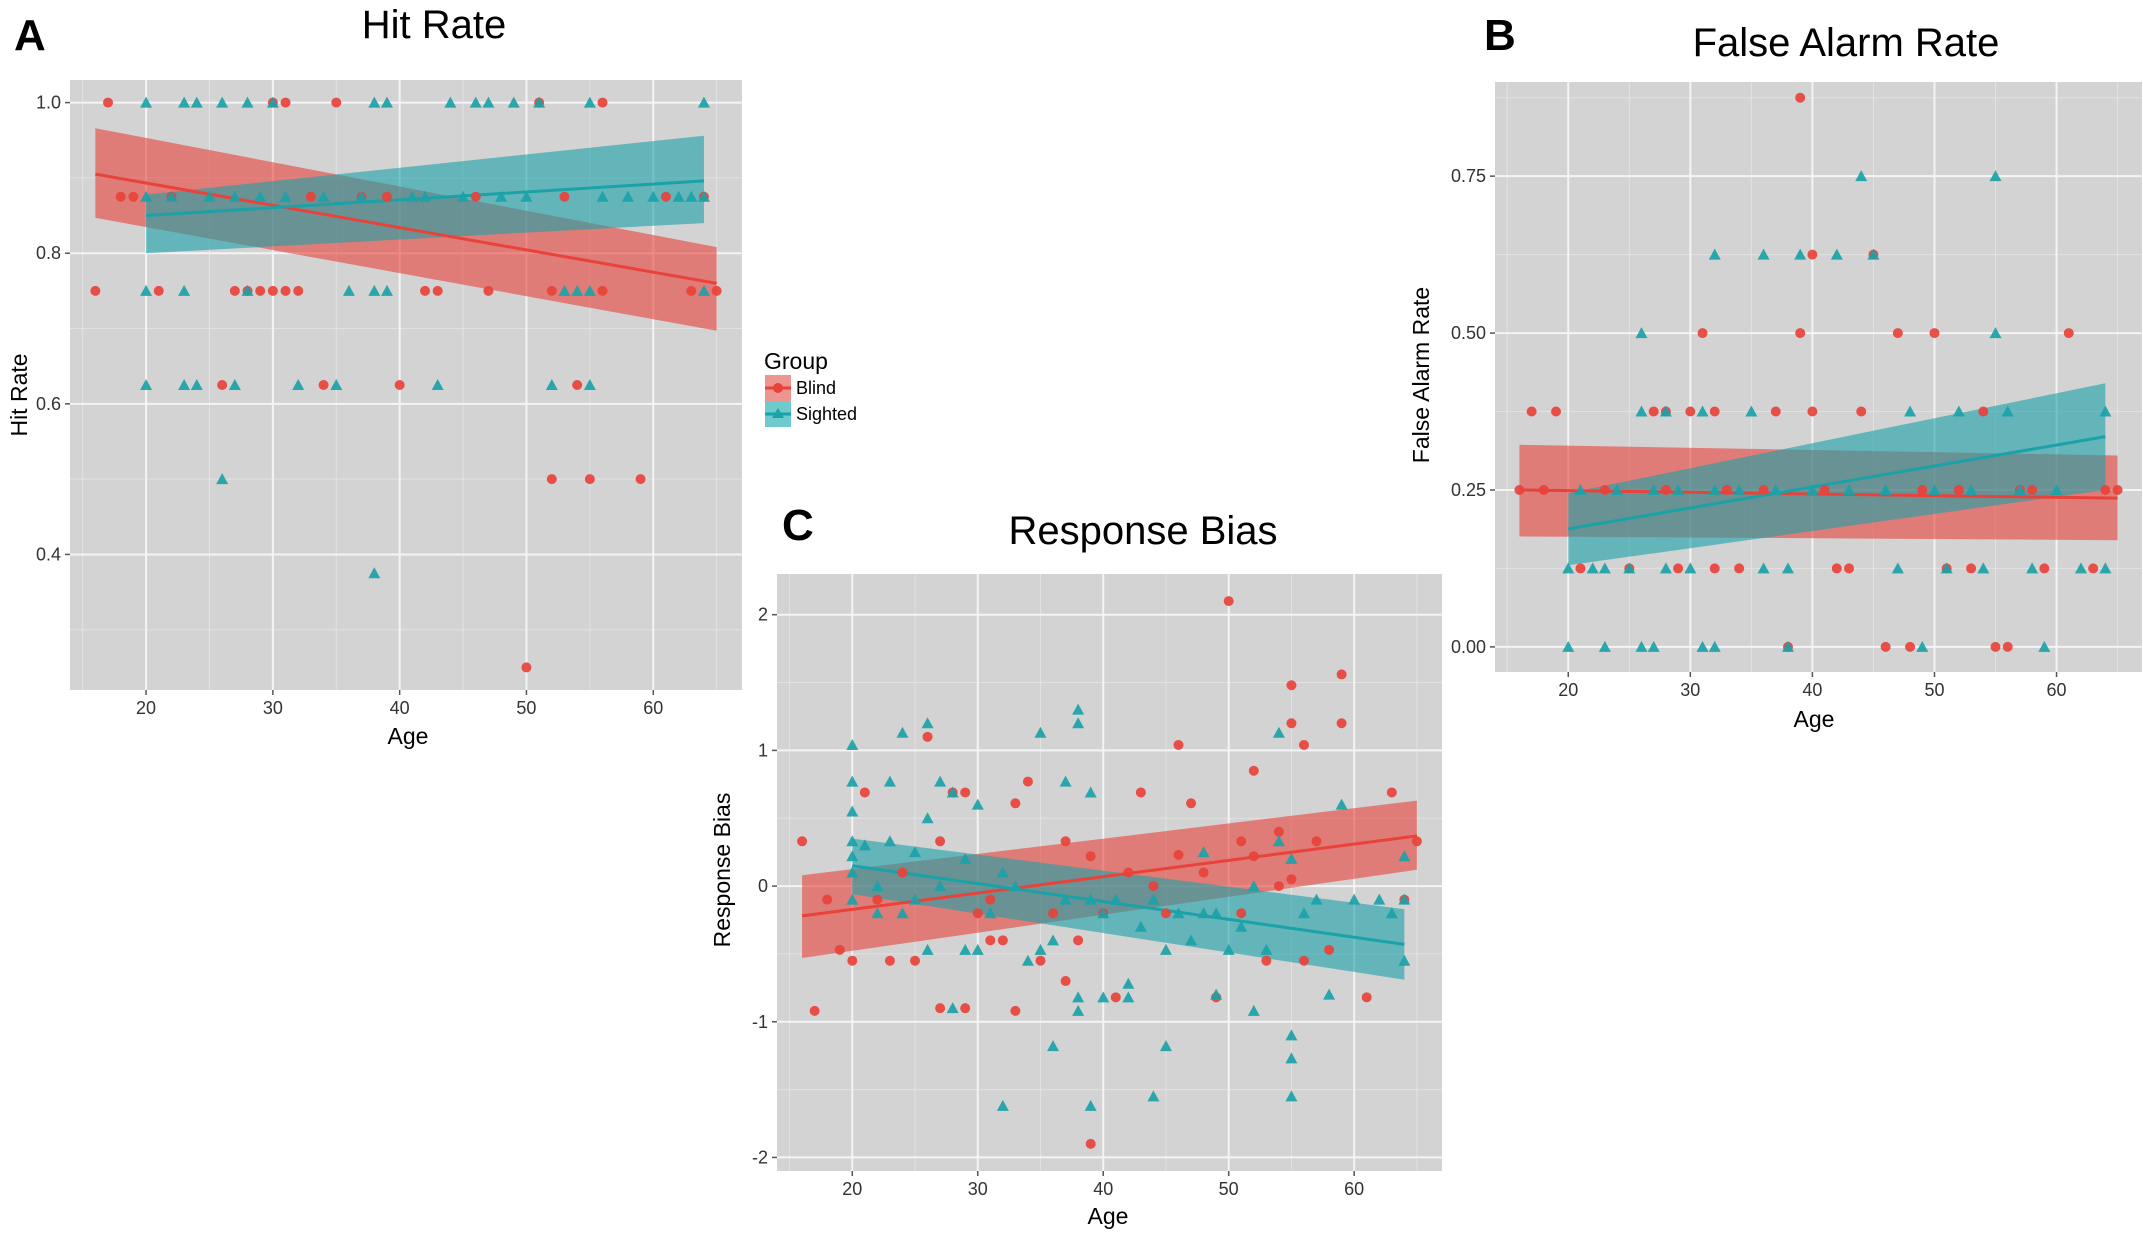 The width and height of the screenshot is (2143, 1234). I want to click on y-tick-label: 2, so click(763, 615).